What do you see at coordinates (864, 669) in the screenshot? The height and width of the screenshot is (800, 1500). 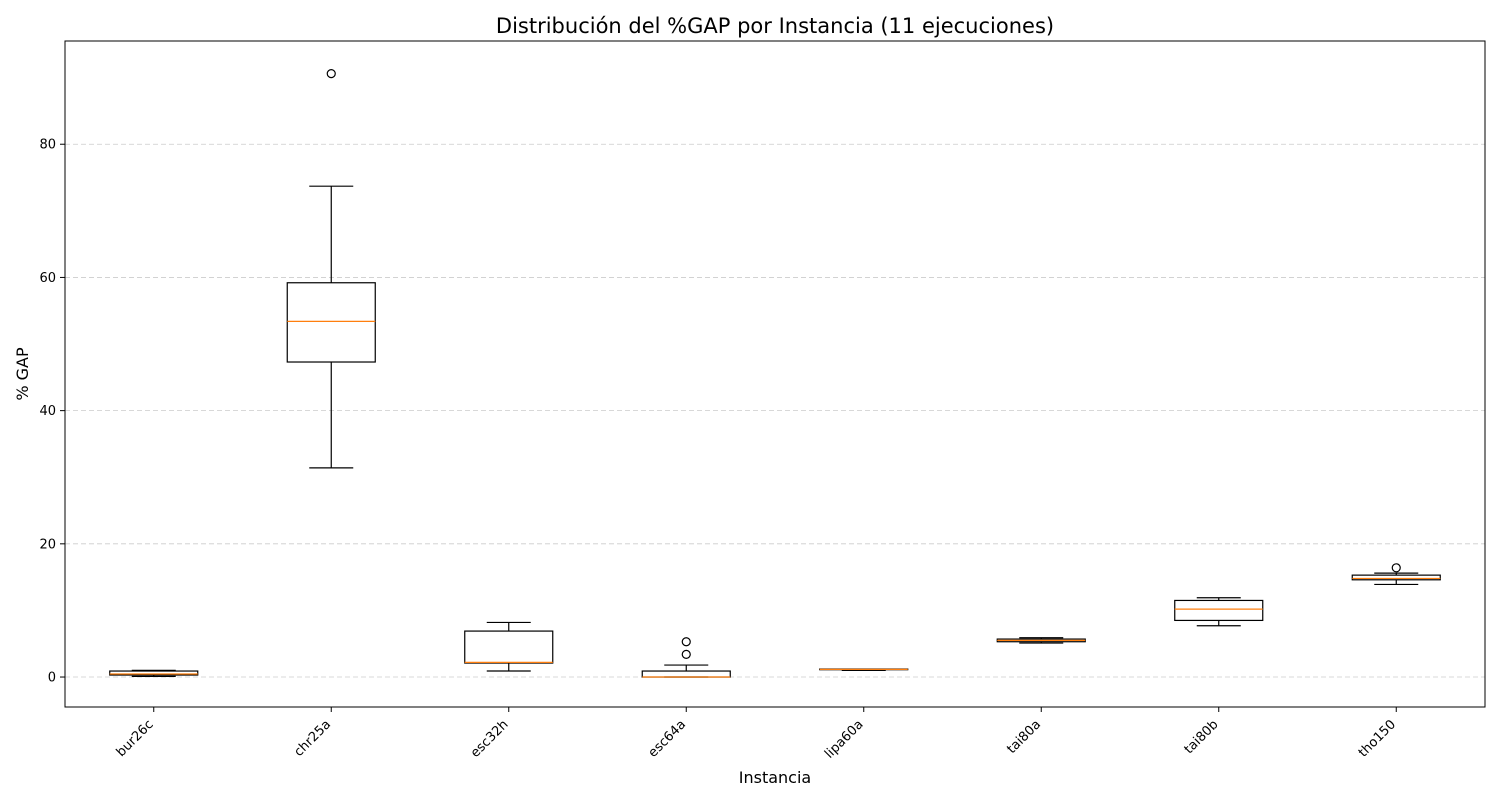 I see `box-lipa60a` at bounding box center [864, 669].